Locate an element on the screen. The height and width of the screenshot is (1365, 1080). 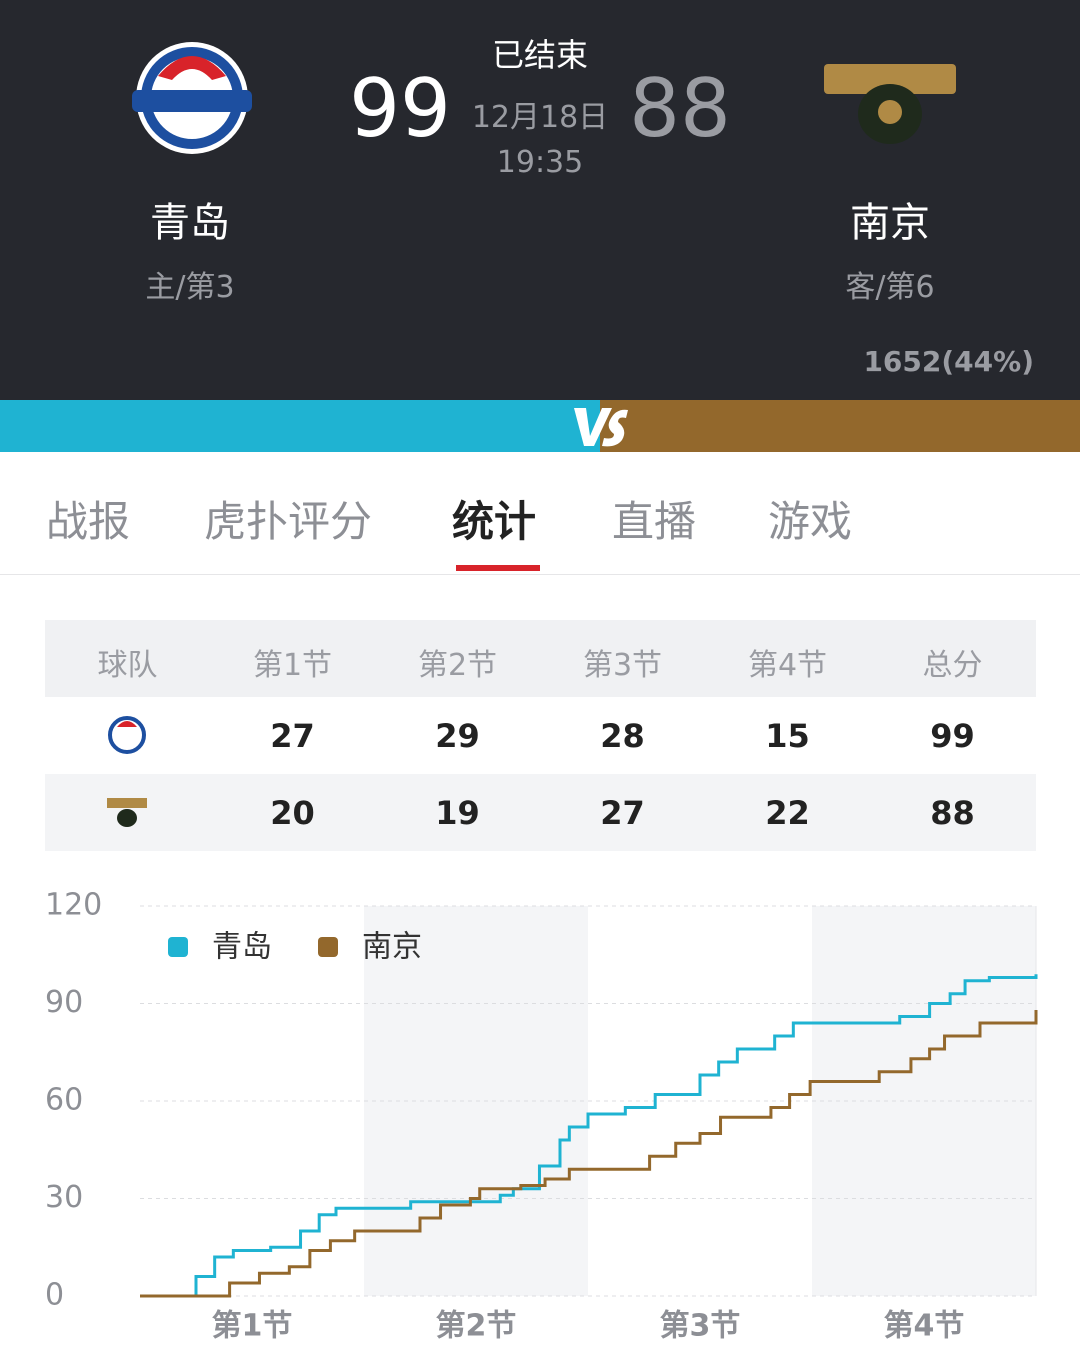
legend-label: 南京 is located at coordinates (392, 947).